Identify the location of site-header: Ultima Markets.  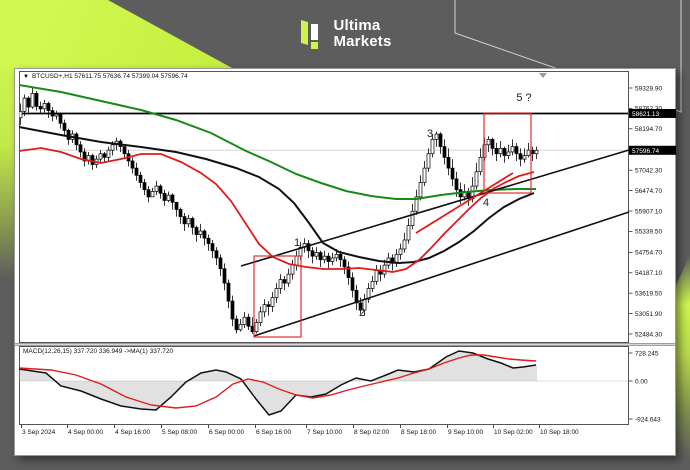
(345, 34).